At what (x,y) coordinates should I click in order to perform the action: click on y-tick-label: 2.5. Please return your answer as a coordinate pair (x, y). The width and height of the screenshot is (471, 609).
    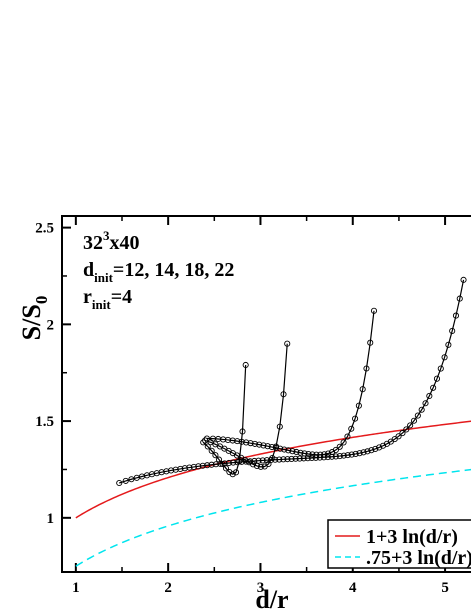
    Looking at the image, I should click on (44, 229).